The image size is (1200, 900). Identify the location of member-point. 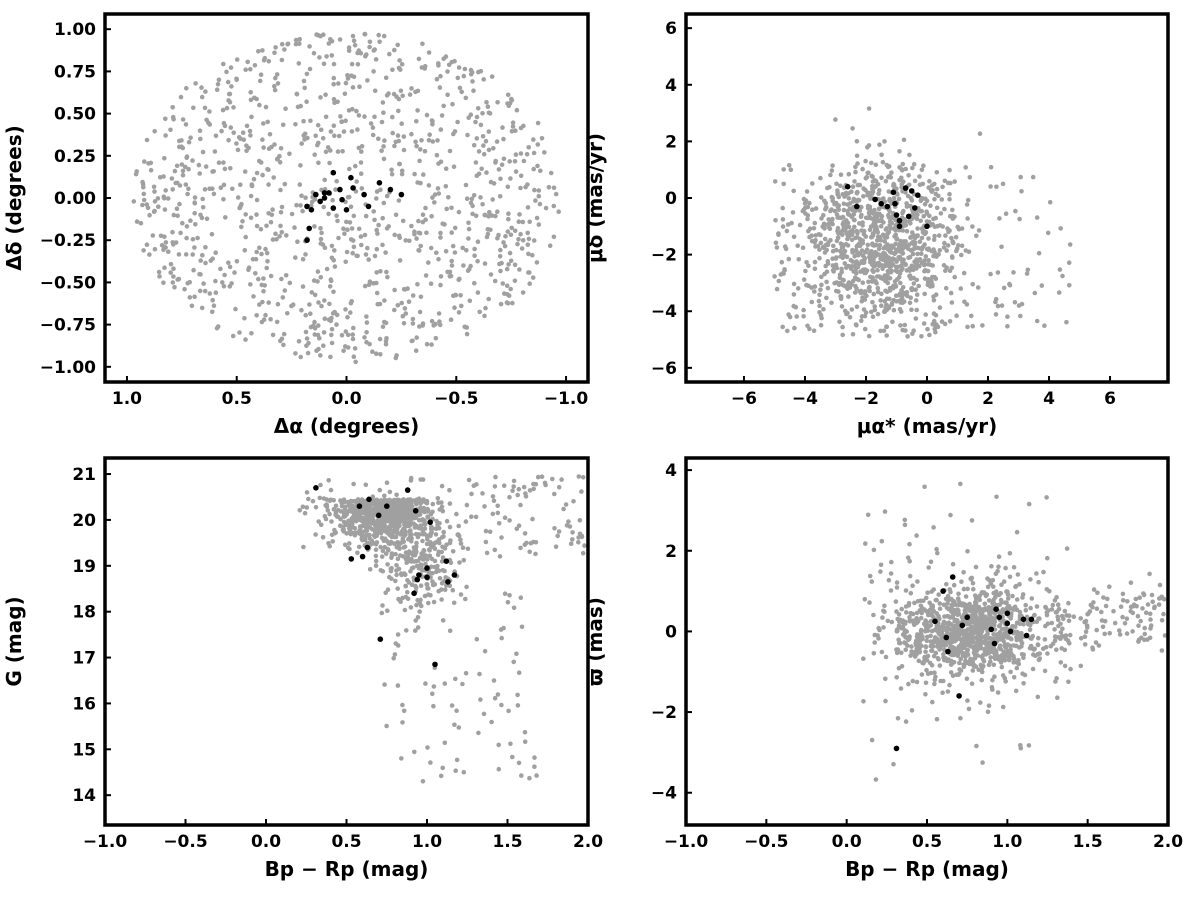
(896, 215).